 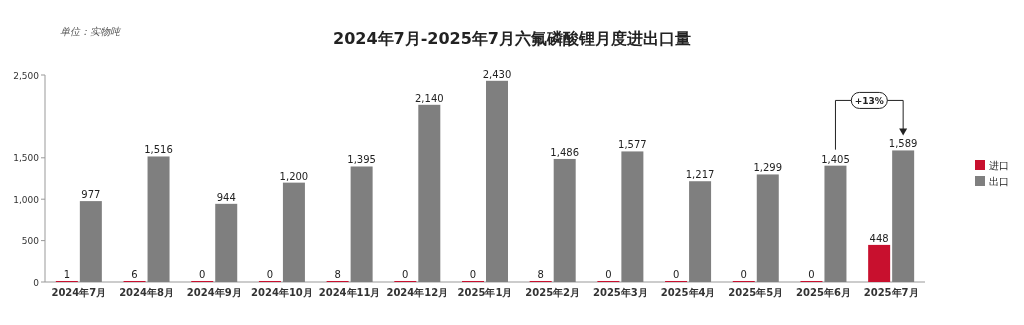 What do you see at coordinates (688, 292) in the screenshot?
I see `x-tick-label: 2025年4月` at bounding box center [688, 292].